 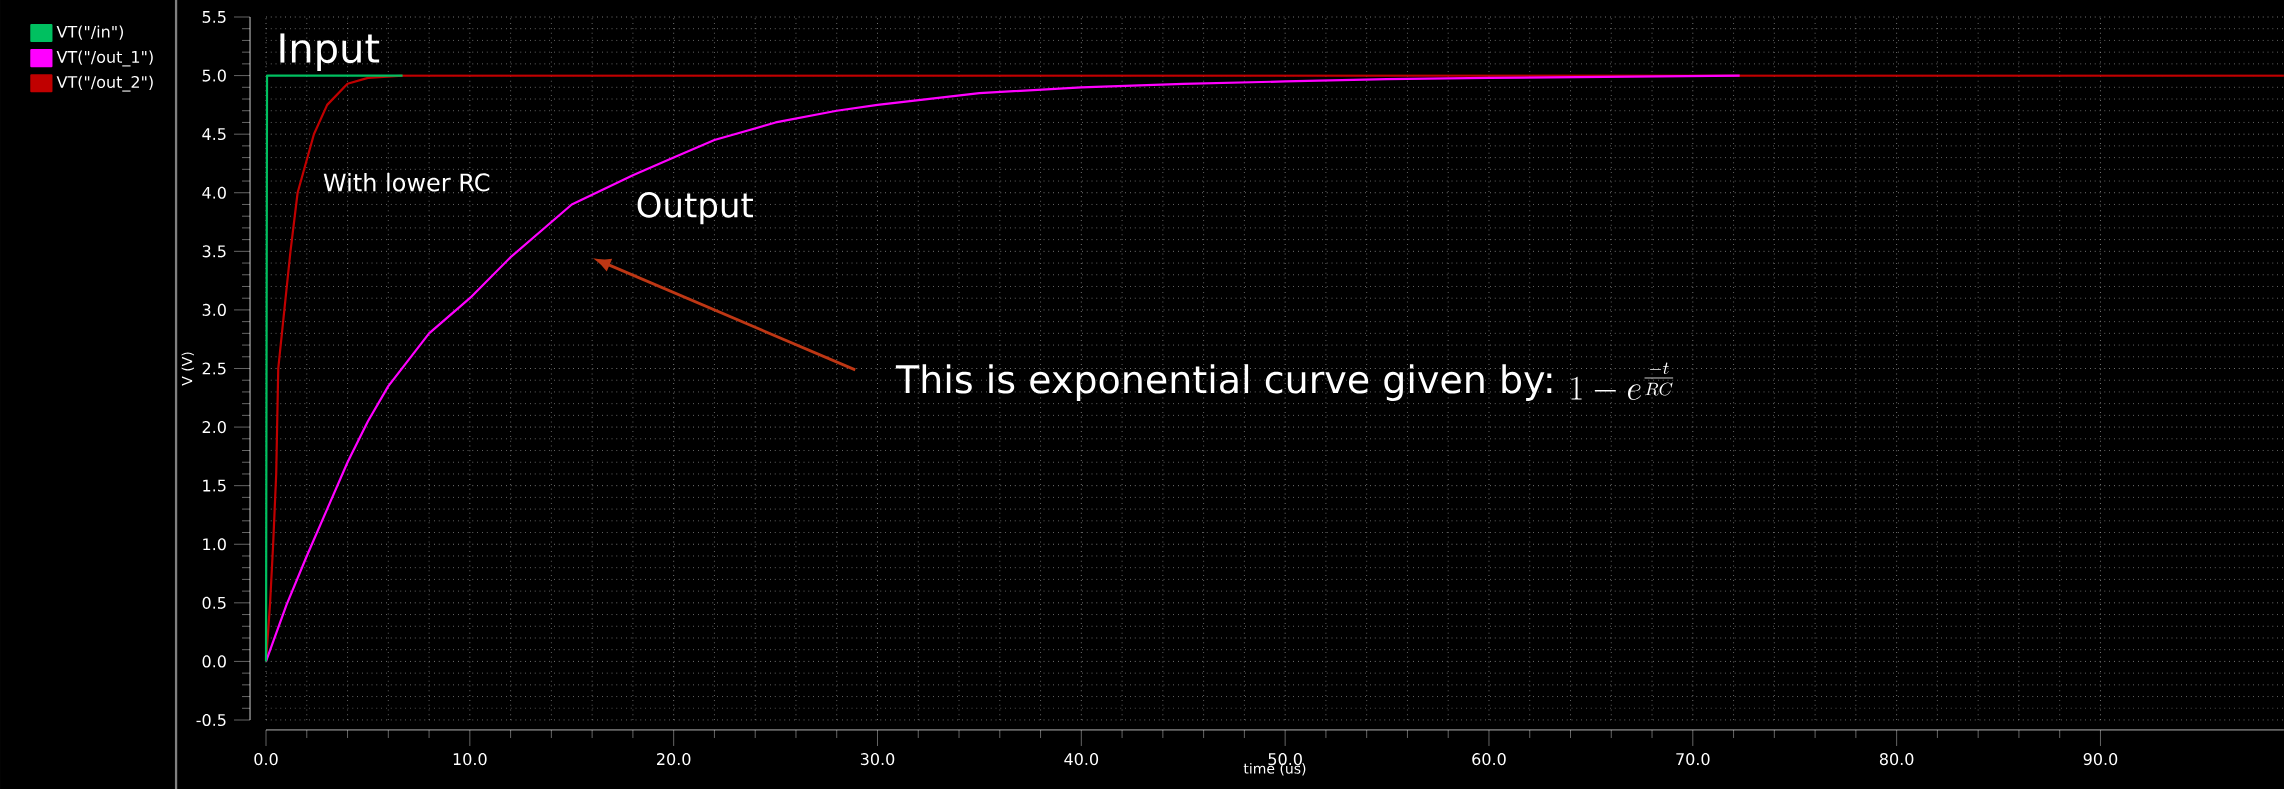 I want to click on annotation: With lower RC, so click(x=406, y=182).